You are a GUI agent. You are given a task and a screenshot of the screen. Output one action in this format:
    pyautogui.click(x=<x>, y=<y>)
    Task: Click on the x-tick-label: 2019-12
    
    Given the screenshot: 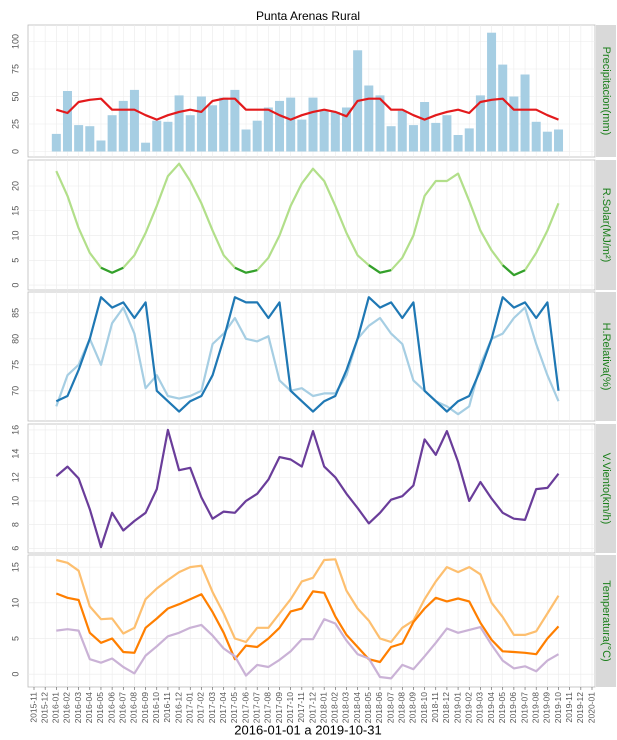 What is the action you would take?
    pyautogui.click(x=580, y=707)
    